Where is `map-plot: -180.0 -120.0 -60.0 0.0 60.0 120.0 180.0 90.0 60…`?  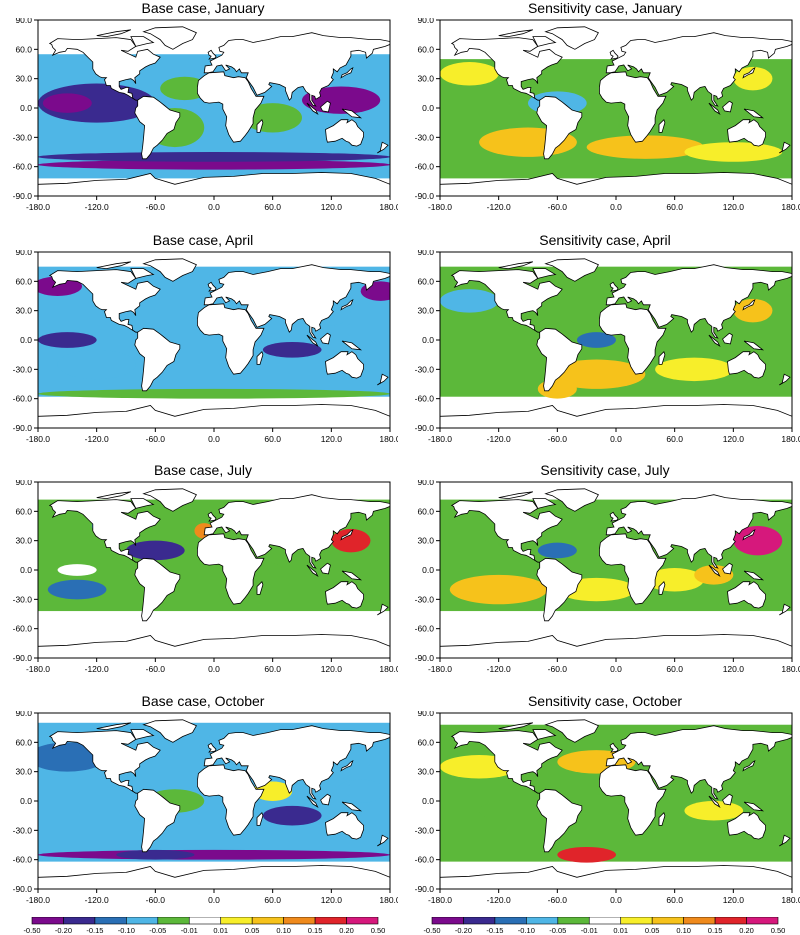
map-plot: -180.0 -120.0 -60.0 0.0 60.0 120.0 180.0 90.0 60… is located at coordinates (607, 115).